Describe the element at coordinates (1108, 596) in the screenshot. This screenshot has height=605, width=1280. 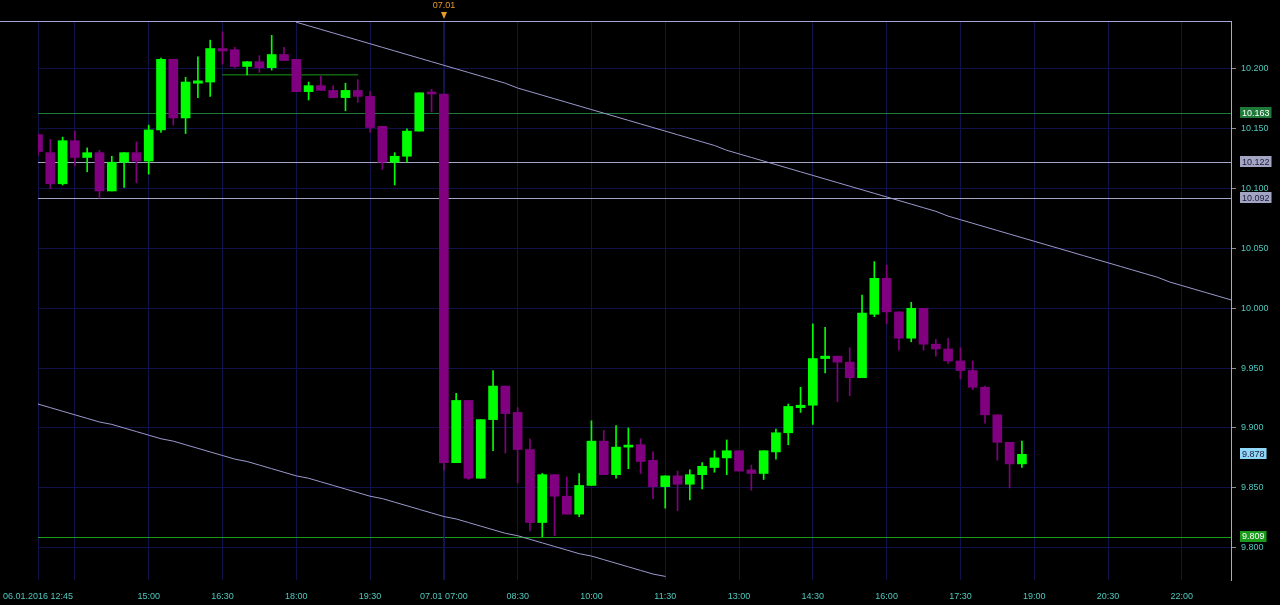
I see `x-tick-label: 20:30` at that location.